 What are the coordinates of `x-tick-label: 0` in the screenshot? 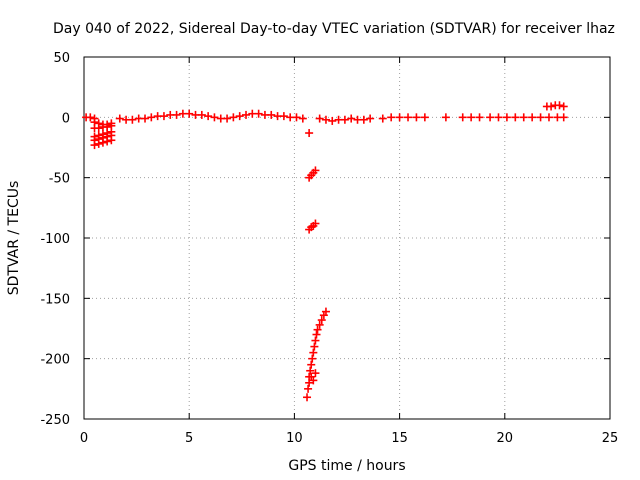 It's located at (84, 438).